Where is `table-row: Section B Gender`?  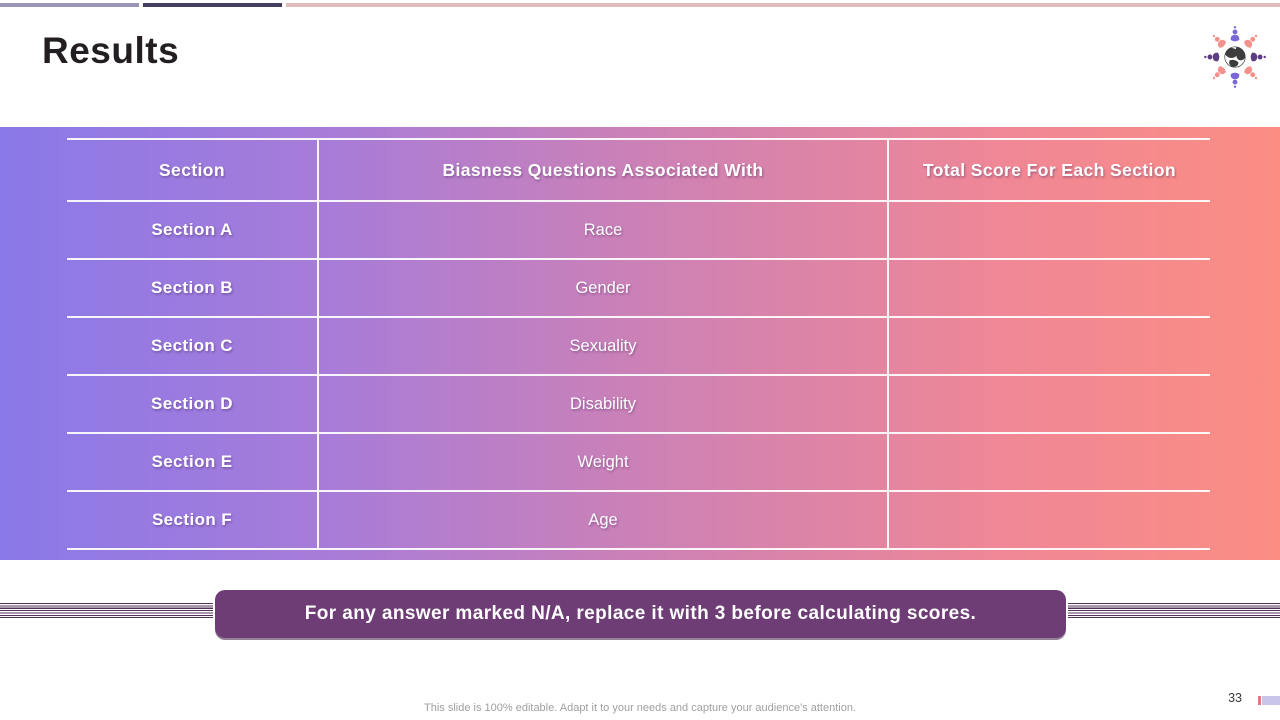 table-row: Section B Gender is located at coordinates (638, 287).